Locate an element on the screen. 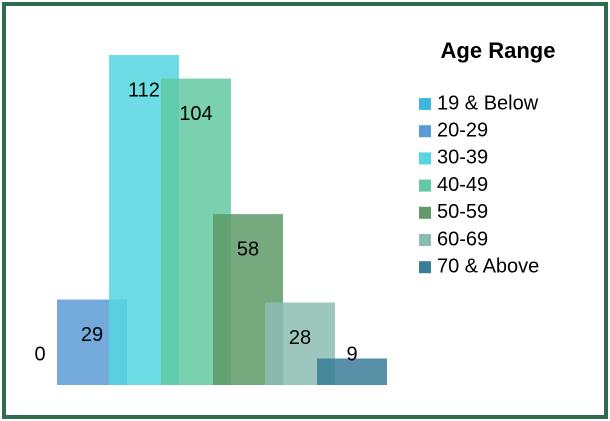  legend-label: 70 & Above is located at coordinates (488, 266).